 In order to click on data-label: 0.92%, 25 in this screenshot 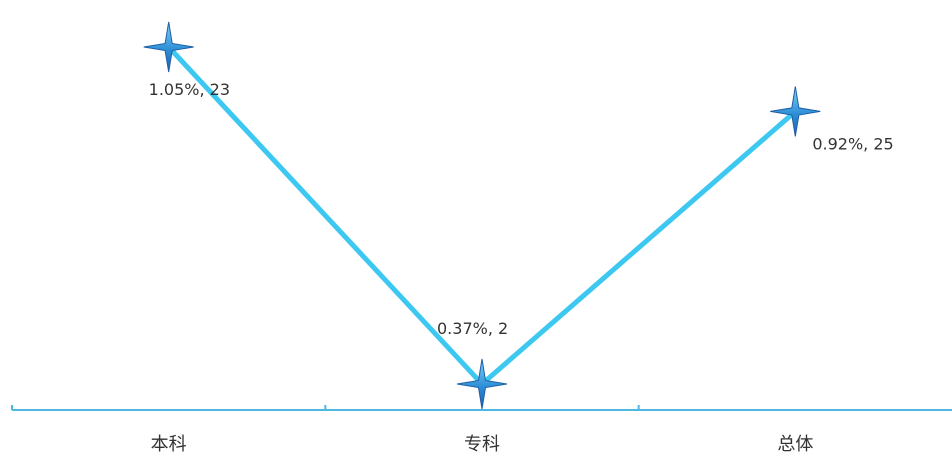, I will do `click(852, 143)`.